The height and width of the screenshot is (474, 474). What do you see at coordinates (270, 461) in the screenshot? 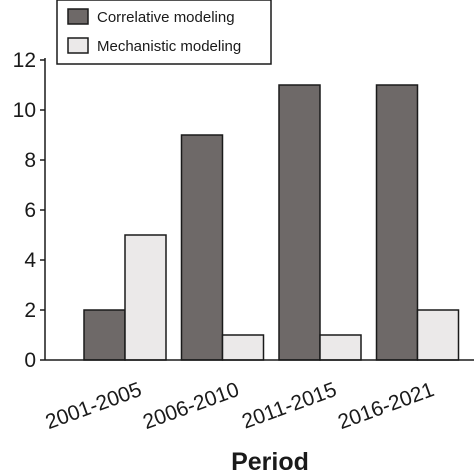
I see `x-axis-title: Period` at bounding box center [270, 461].